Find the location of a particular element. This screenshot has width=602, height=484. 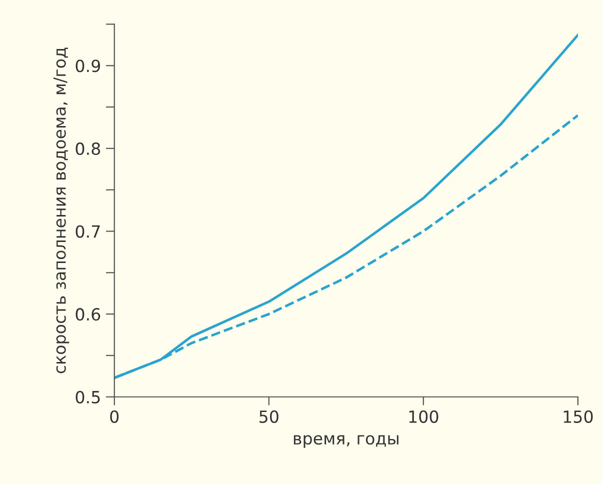

y-tick-label: 0.9 is located at coordinates (88, 66).